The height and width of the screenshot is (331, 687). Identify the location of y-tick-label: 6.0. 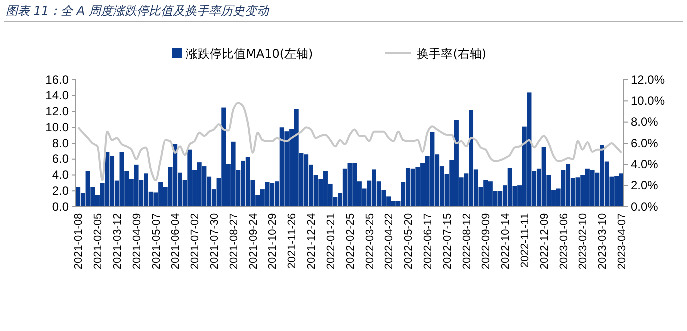
(61, 159).